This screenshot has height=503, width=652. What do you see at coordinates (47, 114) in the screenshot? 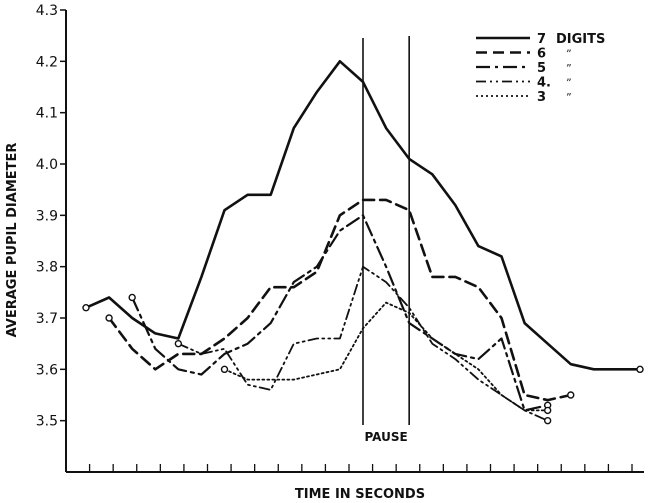
I see `y-tick-label: 4.1` at bounding box center [47, 114].